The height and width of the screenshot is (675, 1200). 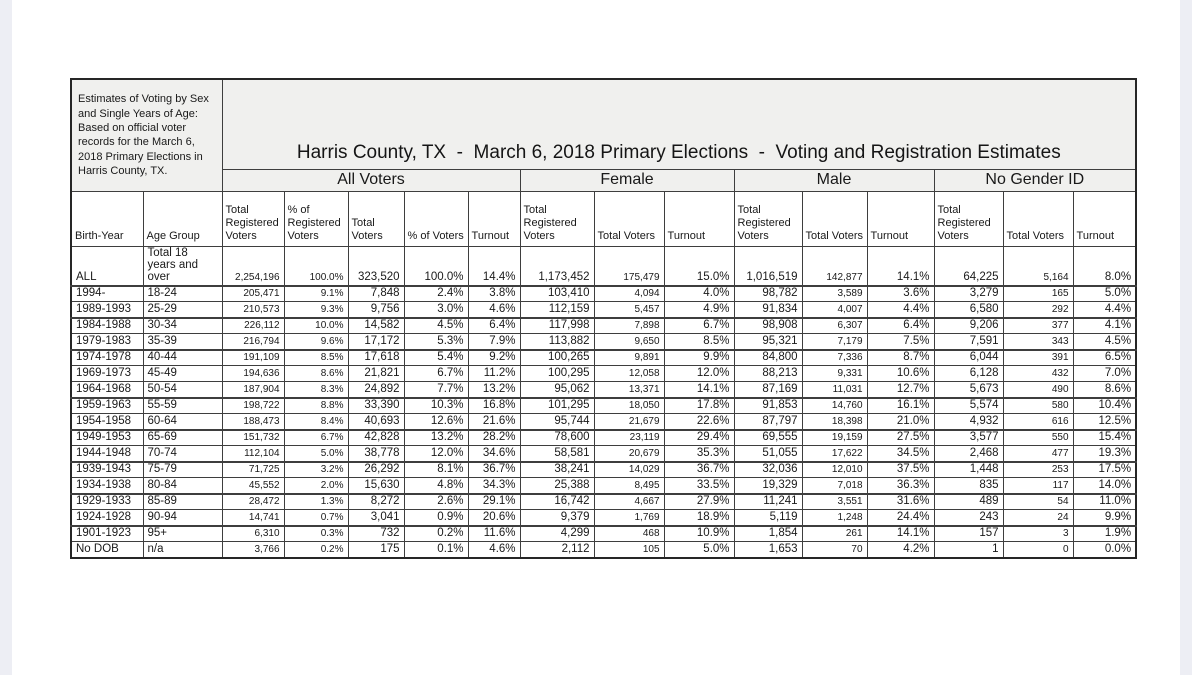 I want to click on cell-value: 477, so click(x=1038, y=454).